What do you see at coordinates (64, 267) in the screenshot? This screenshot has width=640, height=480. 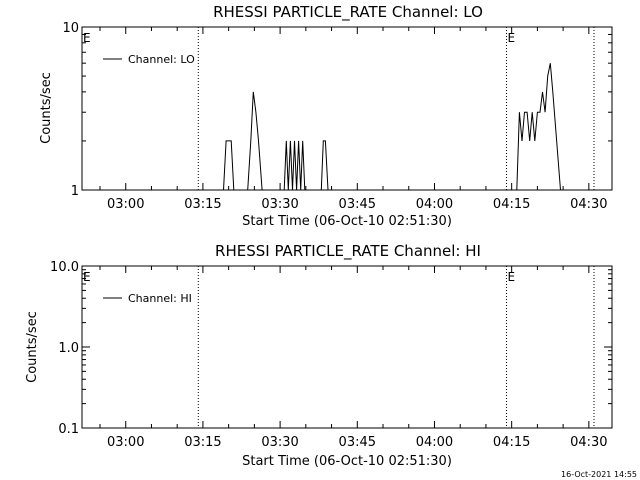 I see `y-tick-label: 10.0` at bounding box center [64, 267].